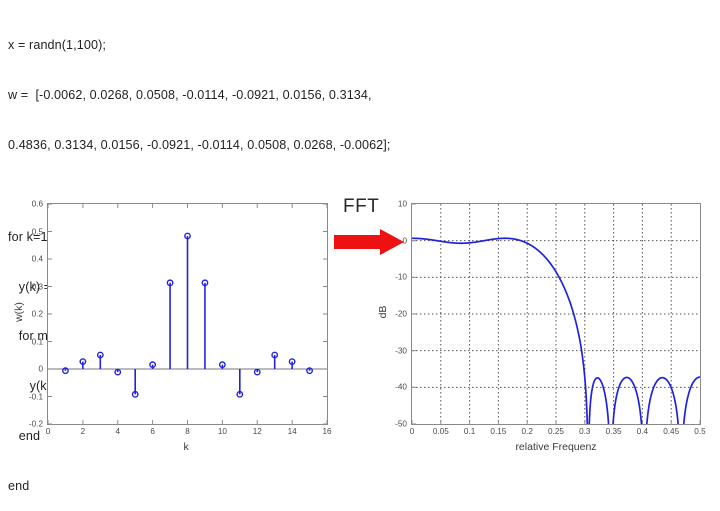 This screenshot has height=511, width=720. I want to click on fft-label: FFT, so click(361, 206).